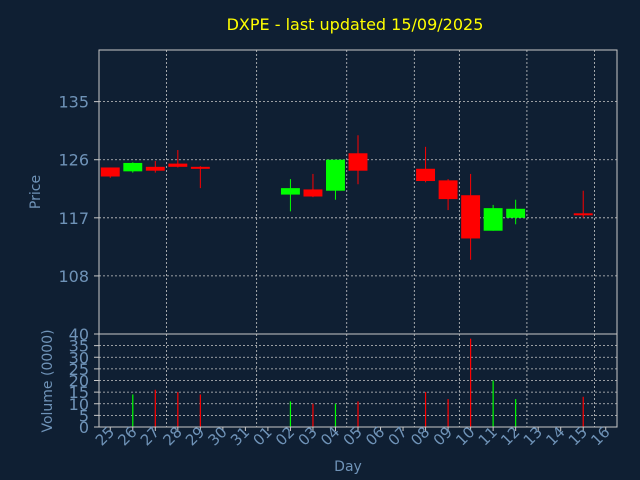 Image resolution: width=640 pixels, height=480 pixels. I want to click on price-tick-label: 126, so click(73, 160).